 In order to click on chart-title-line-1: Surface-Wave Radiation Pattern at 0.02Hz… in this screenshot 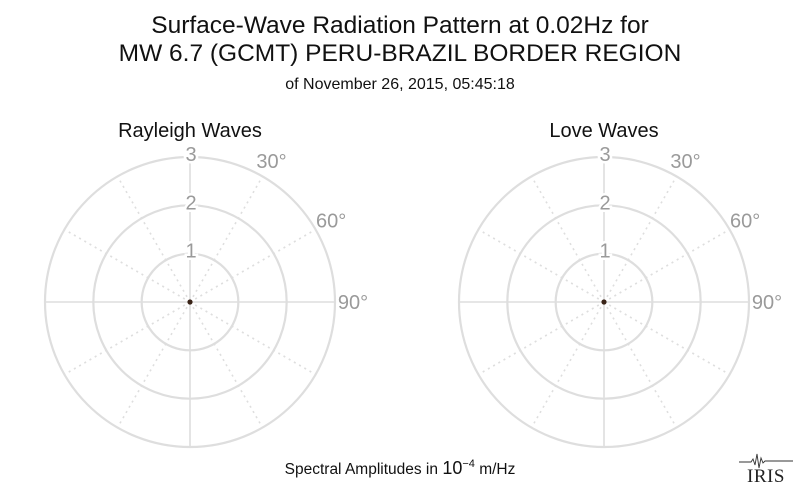, I will do `click(400, 25)`.